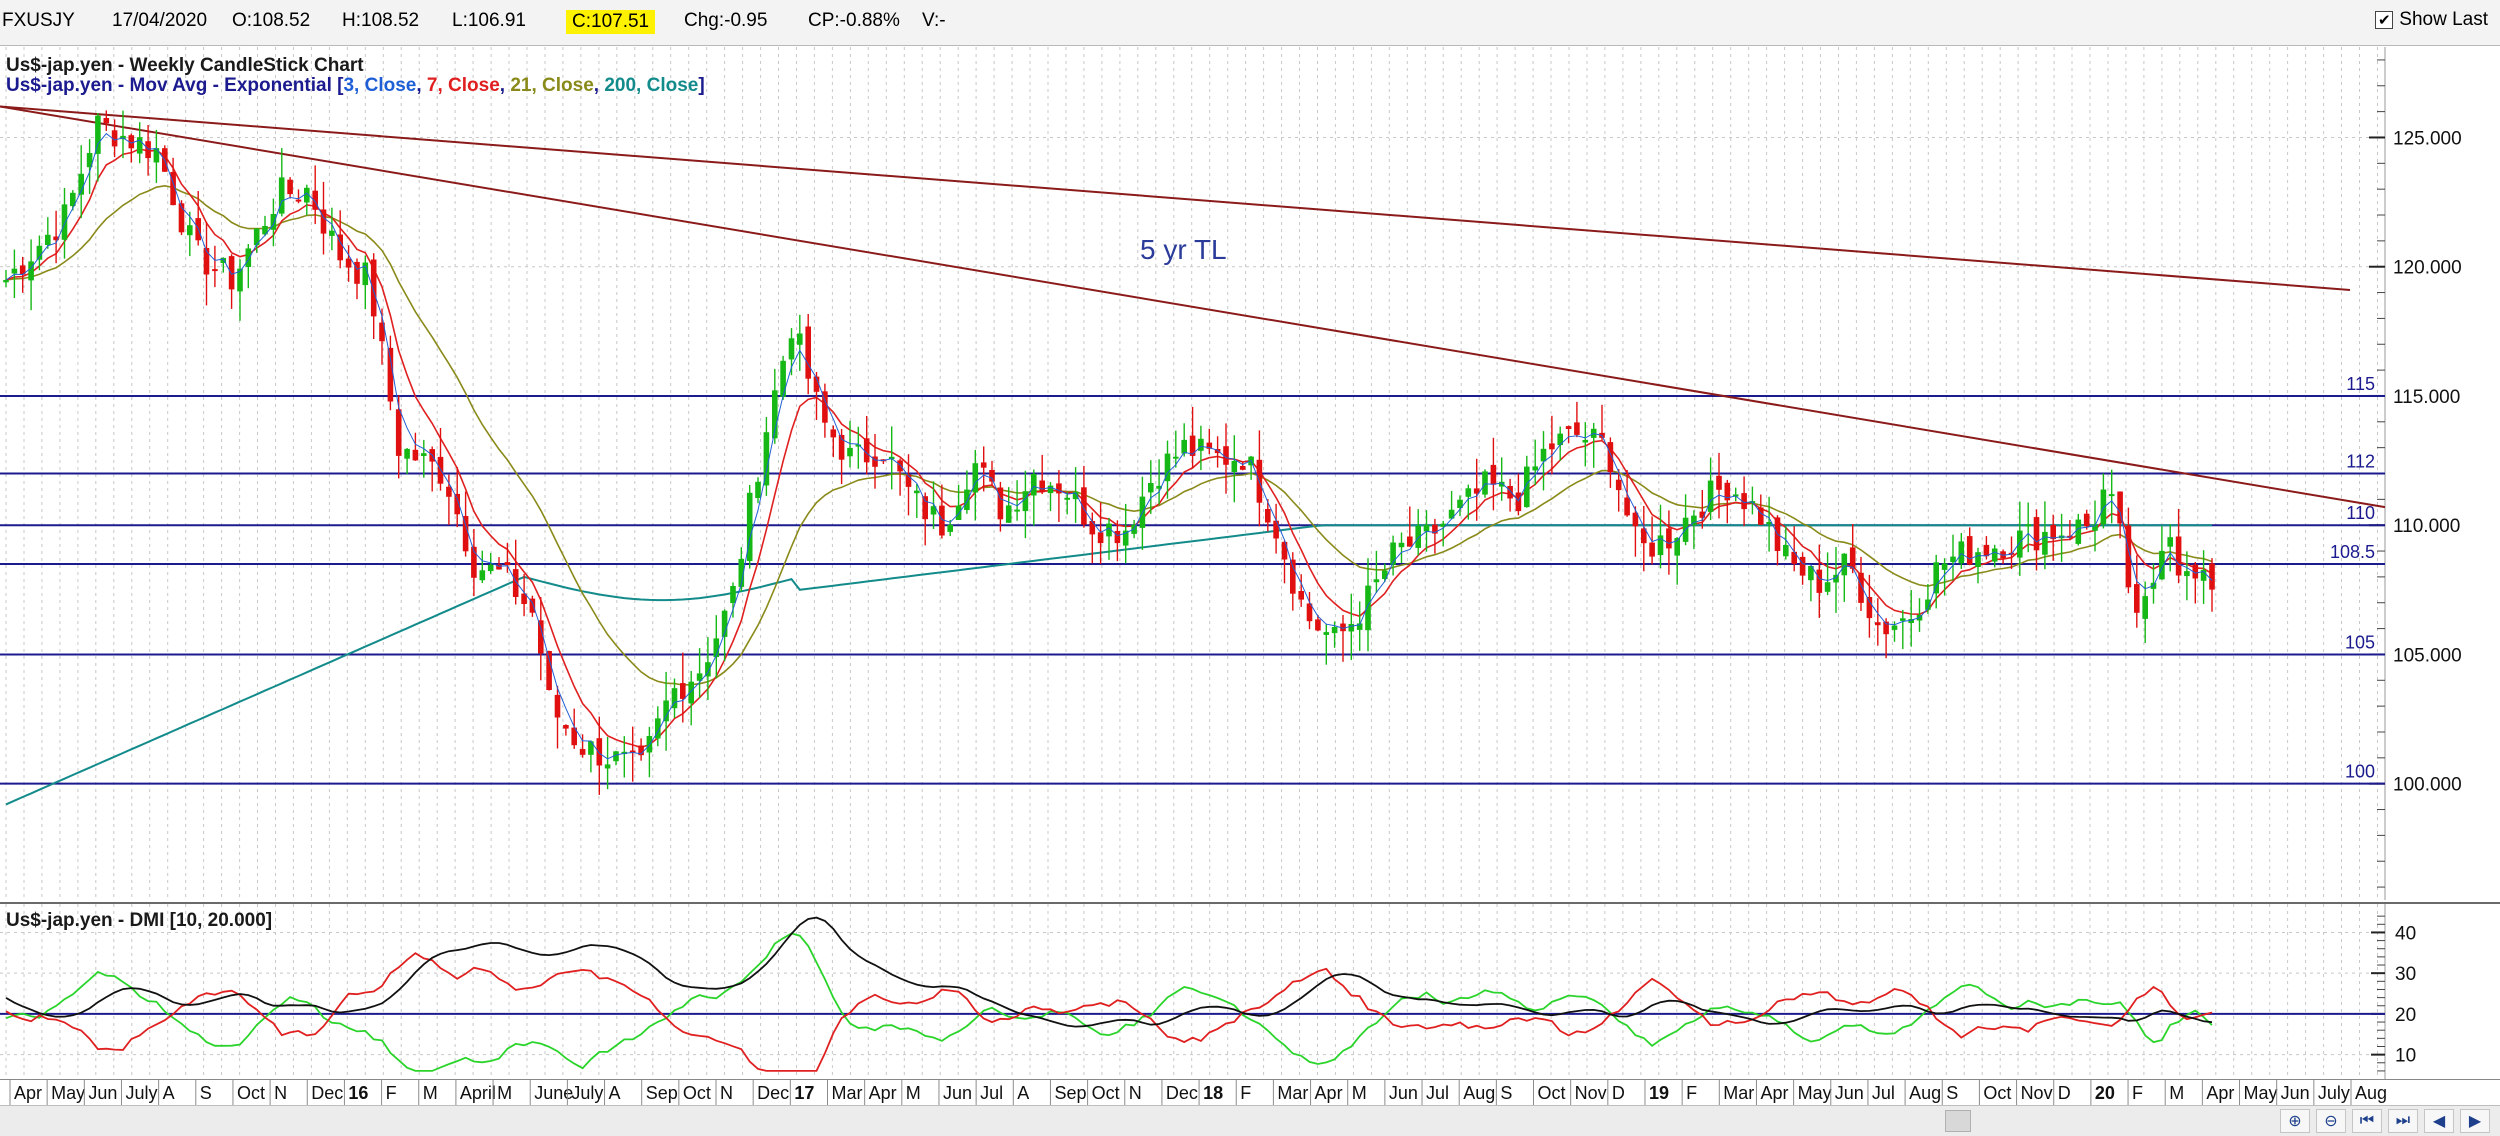  What do you see at coordinates (2295, 1121) in the screenshot?
I see `zoom-in-icon: ⊕` at bounding box center [2295, 1121].